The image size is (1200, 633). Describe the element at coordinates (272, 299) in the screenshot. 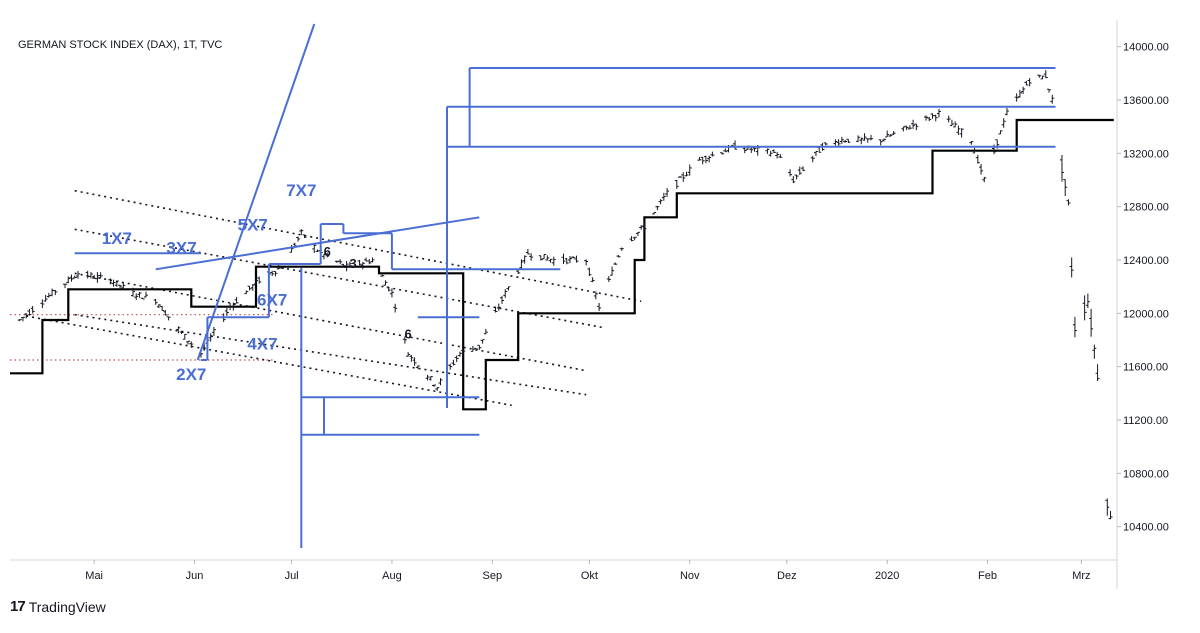

I see `gann-label: 6X7` at that location.